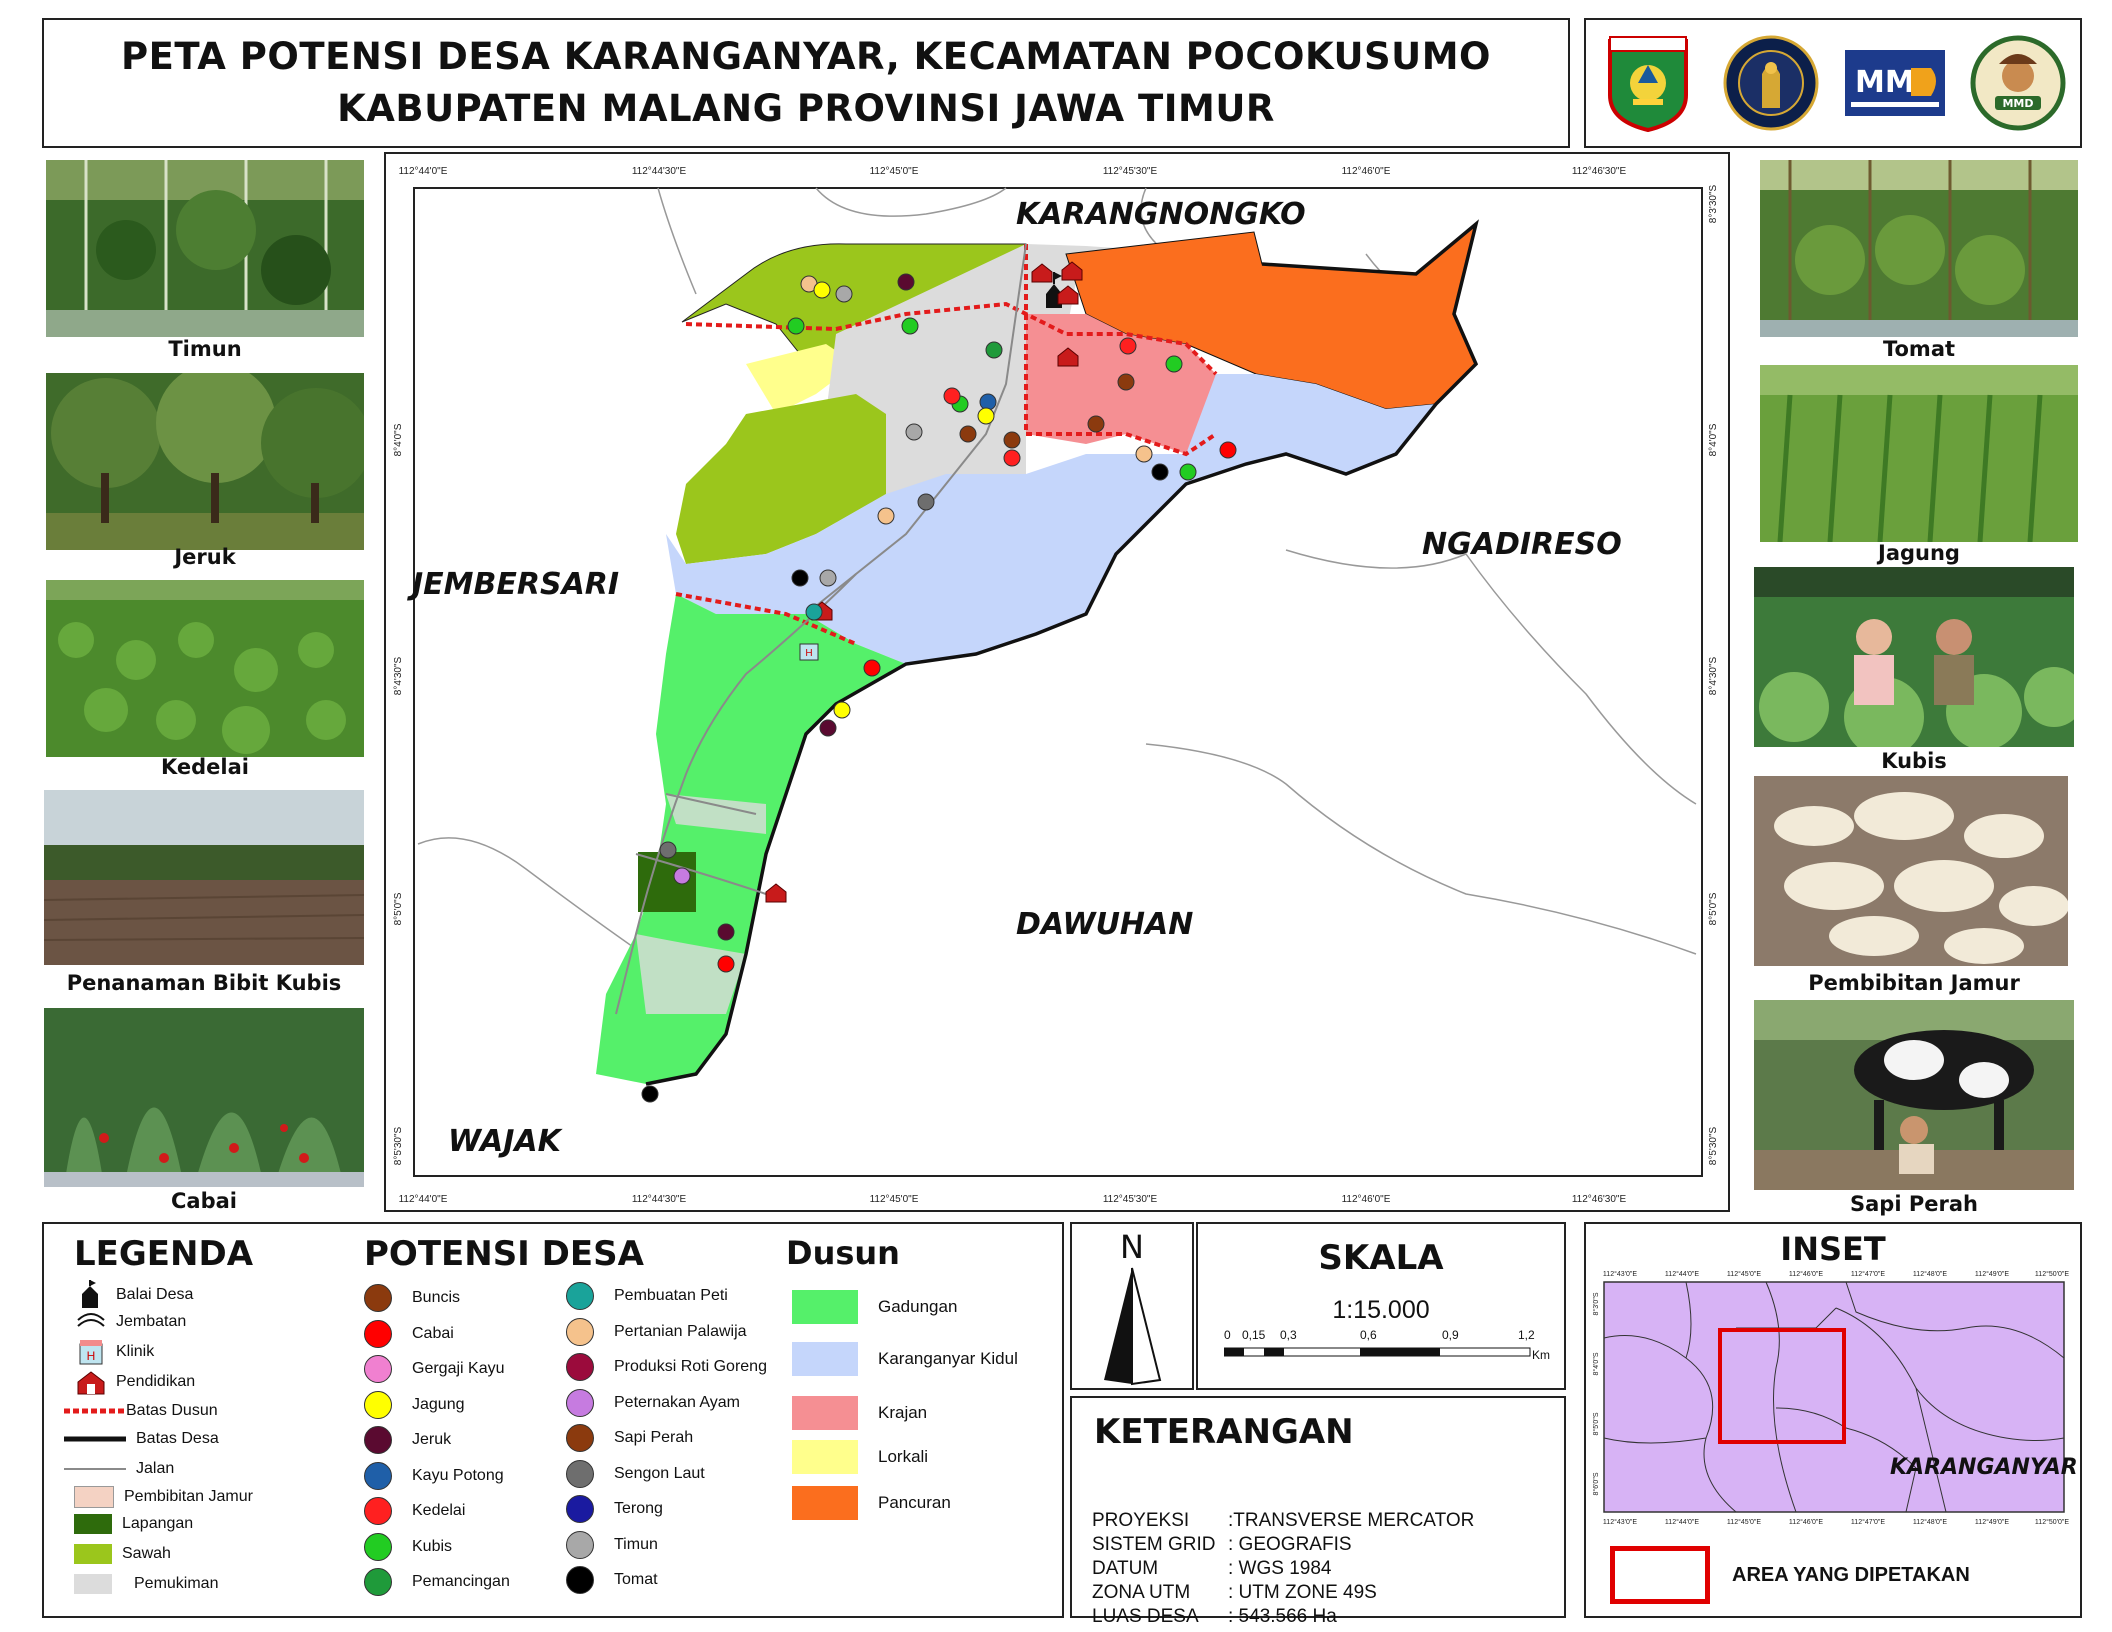  I want to click on legend-label: Balai Desa, so click(155, 1294).